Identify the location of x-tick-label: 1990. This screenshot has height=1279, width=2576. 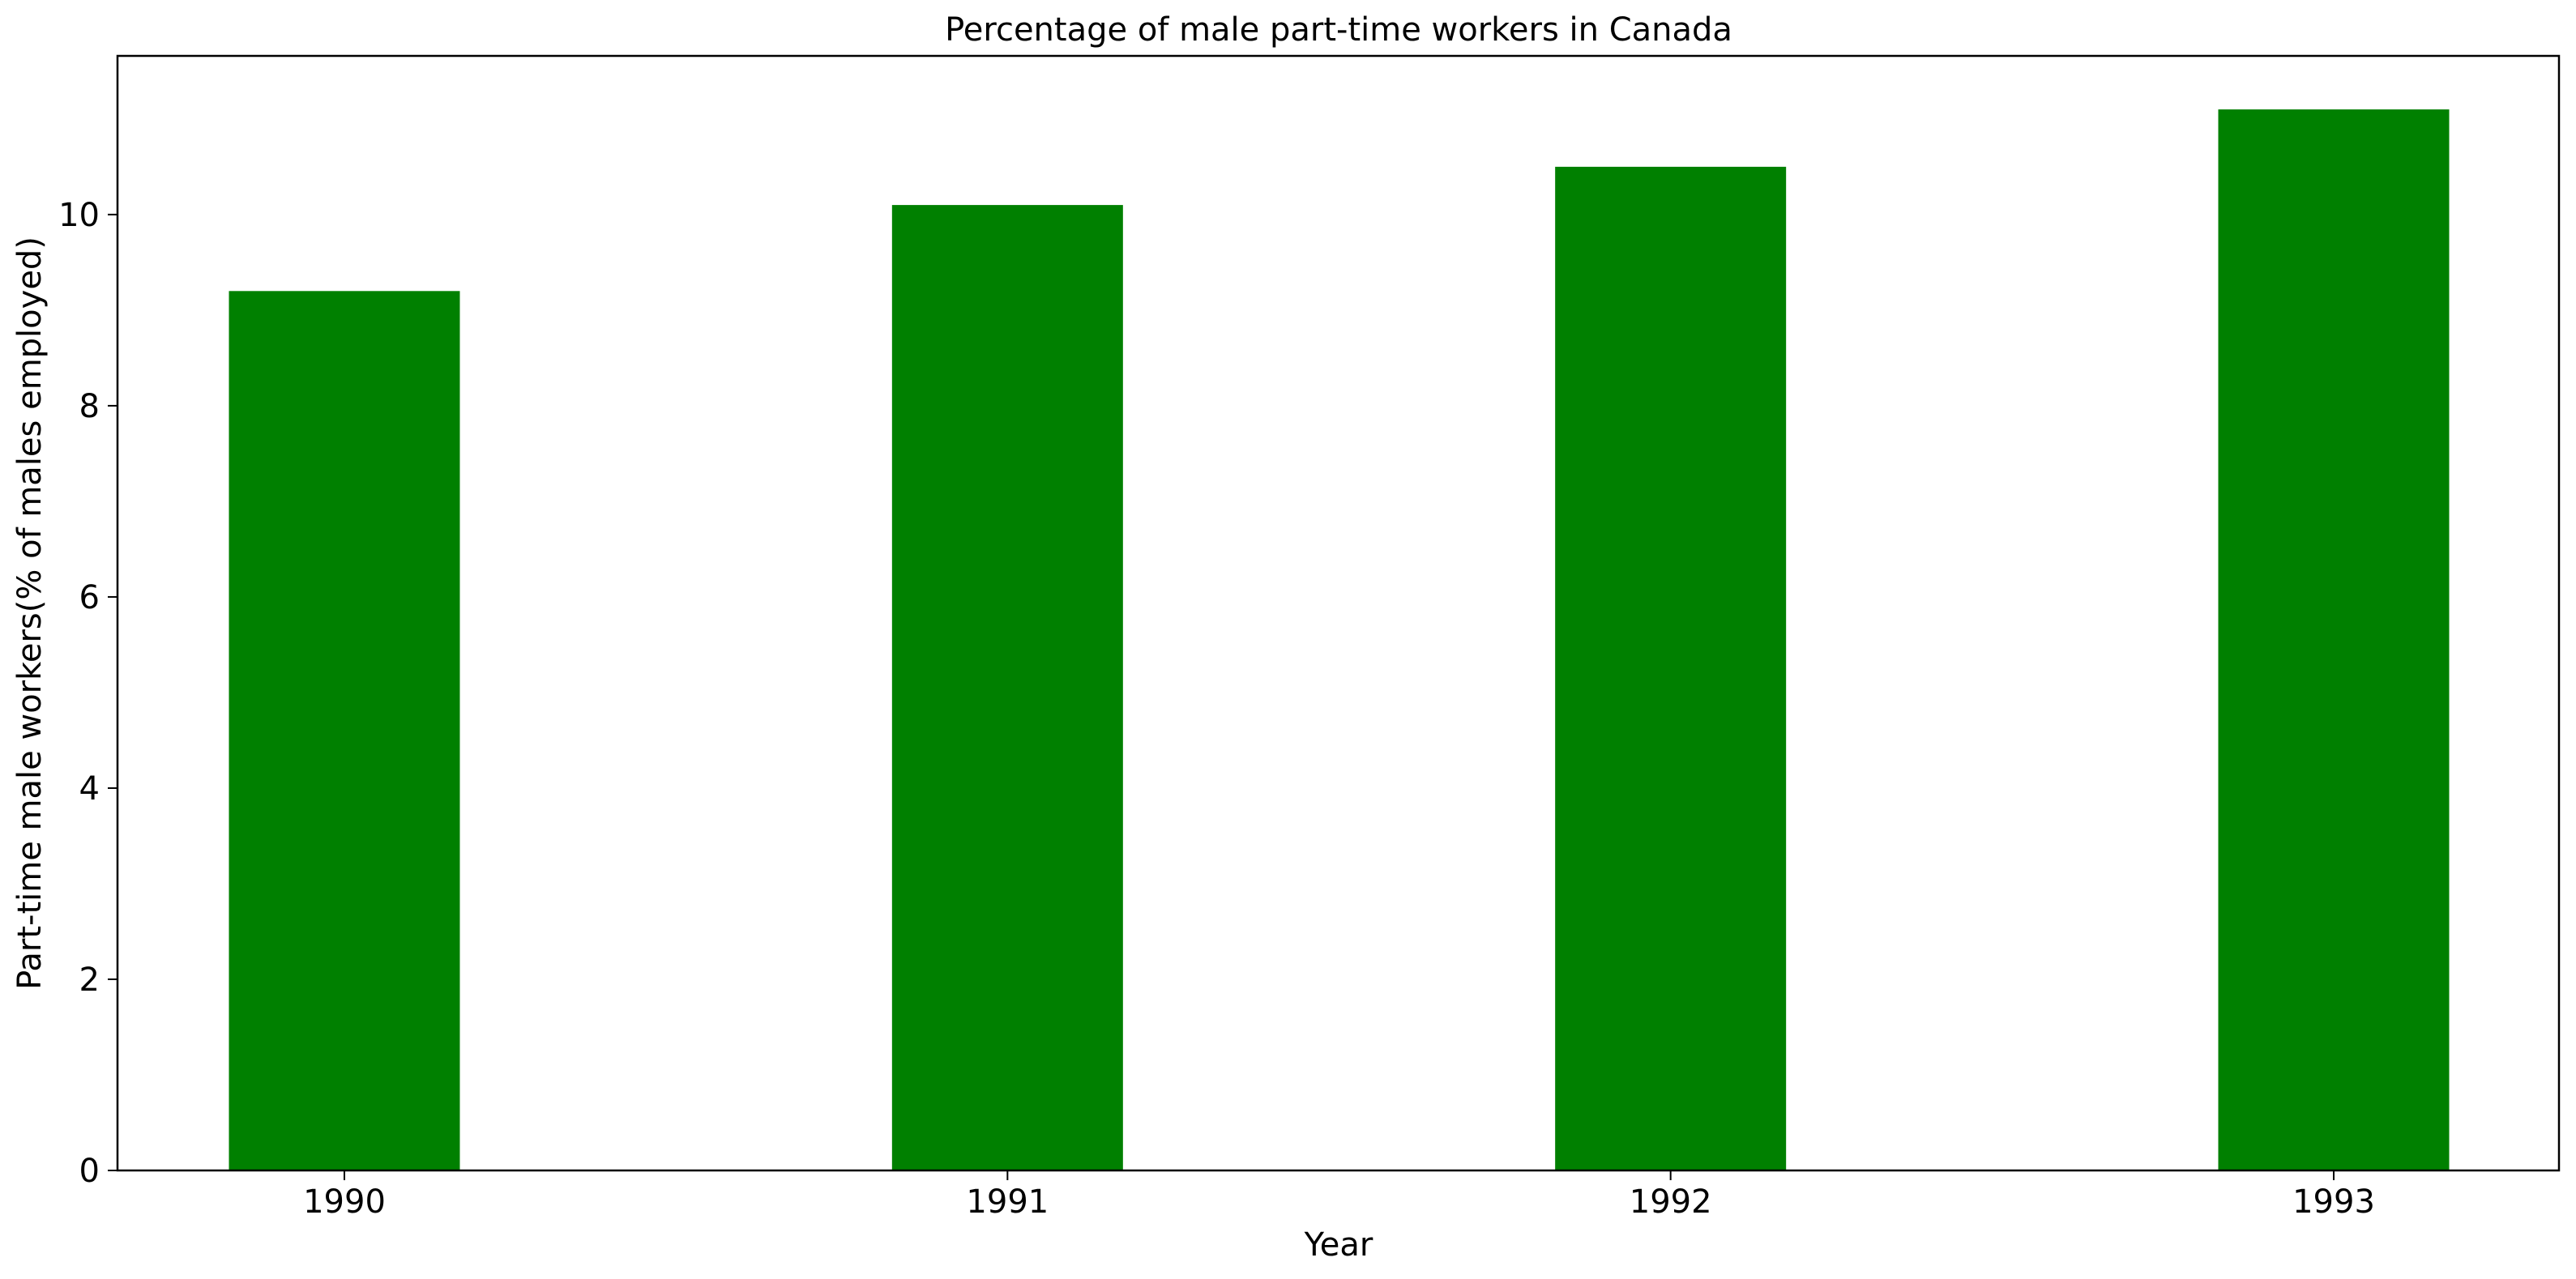
(344, 1202).